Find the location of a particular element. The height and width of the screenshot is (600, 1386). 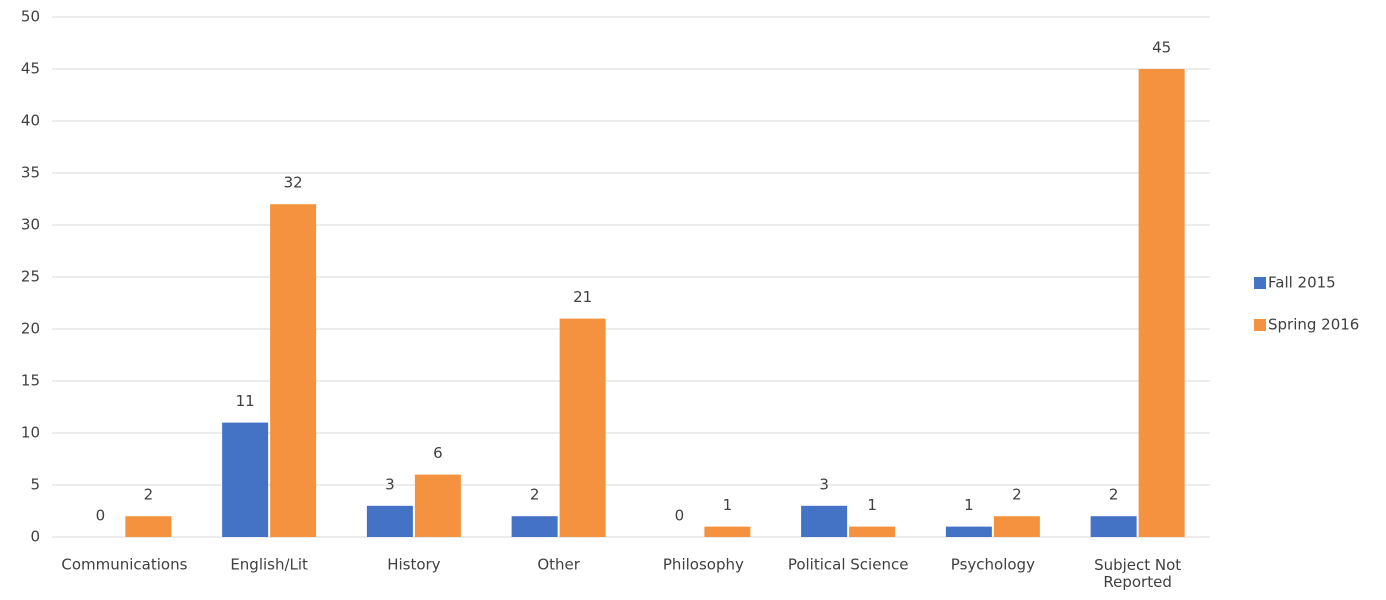

x-tick-label: History is located at coordinates (413, 565).